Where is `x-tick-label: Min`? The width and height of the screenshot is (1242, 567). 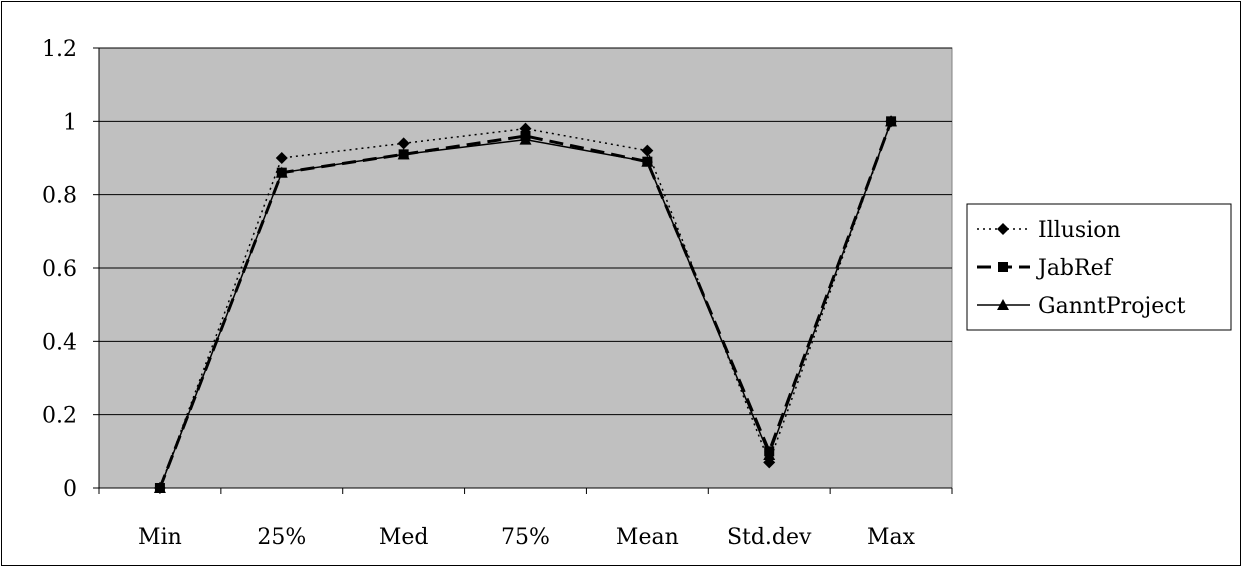
x-tick-label: Min is located at coordinates (160, 537).